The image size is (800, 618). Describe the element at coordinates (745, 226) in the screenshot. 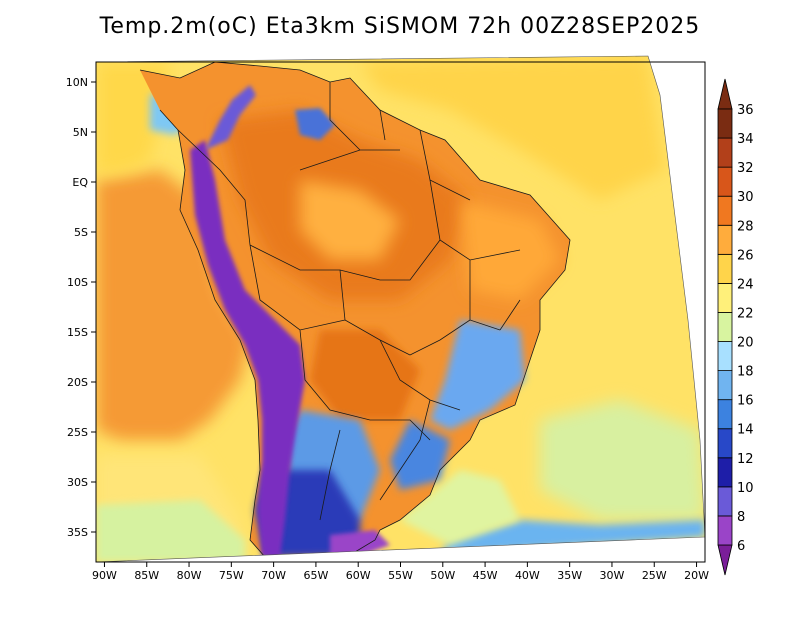

I see `colorbar-label: 28` at that location.